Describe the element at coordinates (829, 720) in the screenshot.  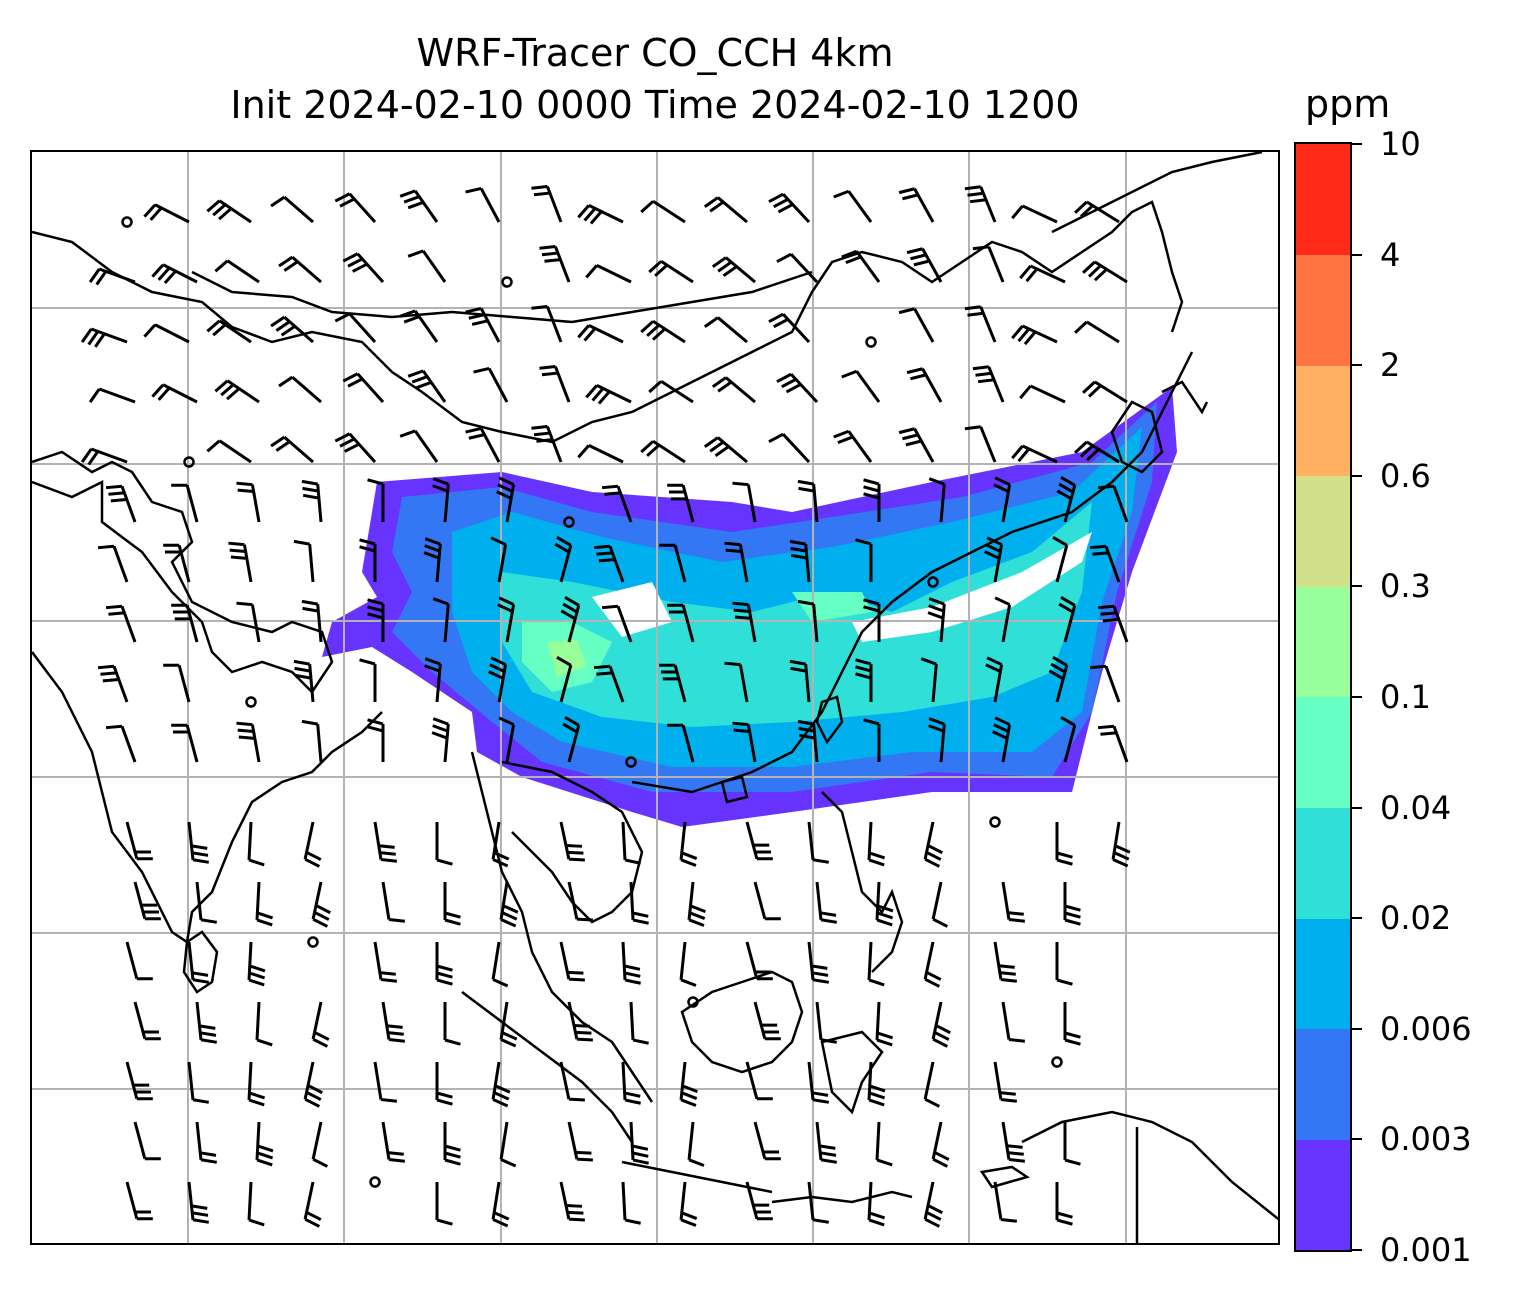
I see `taiwan` at that location.